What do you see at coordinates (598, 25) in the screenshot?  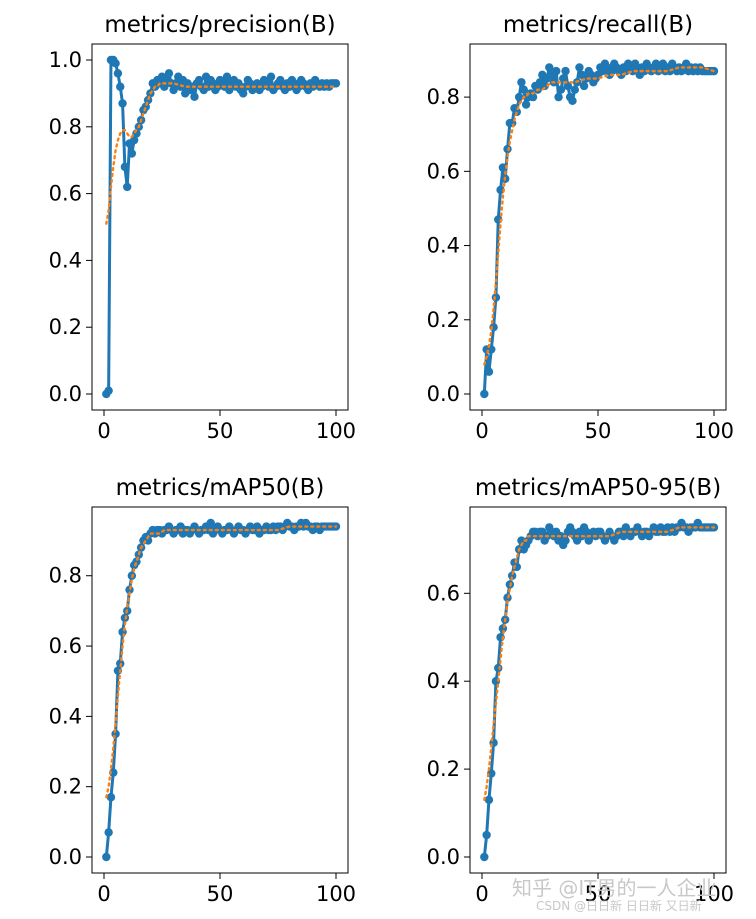 I see `chart-title: metrics/recall(B)` at bounding box center [598, 25].